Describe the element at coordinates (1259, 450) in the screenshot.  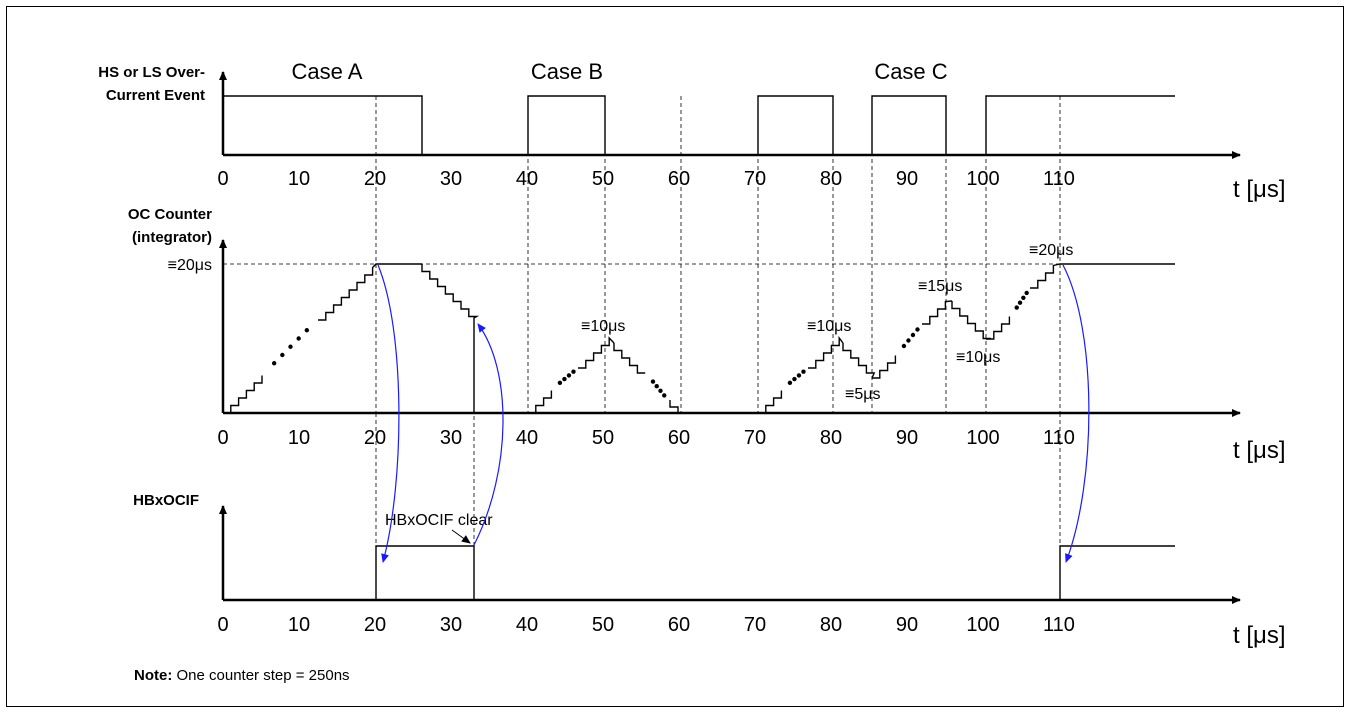
I see `middle-x-unit: t [μs]` at that location.